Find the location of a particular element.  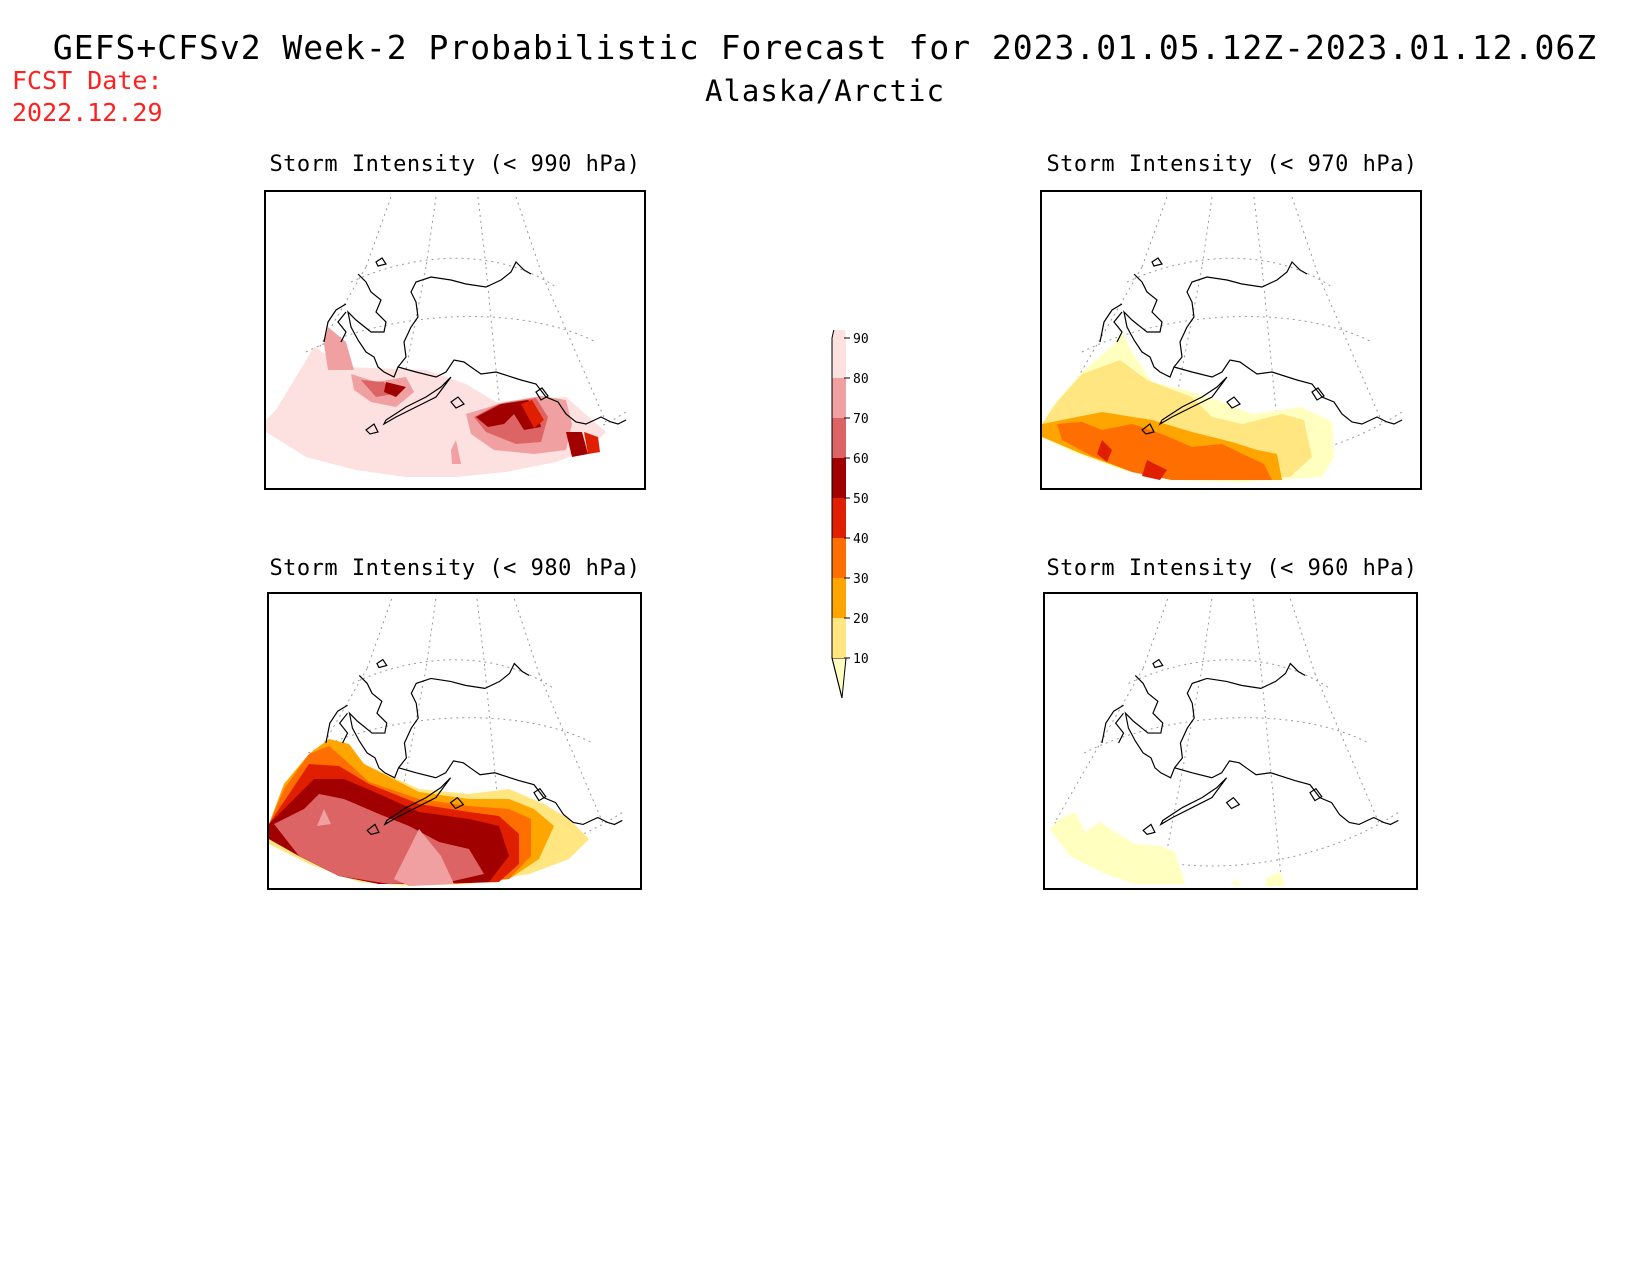

colorbar-high-arrow is located at coordinates (839, 334).